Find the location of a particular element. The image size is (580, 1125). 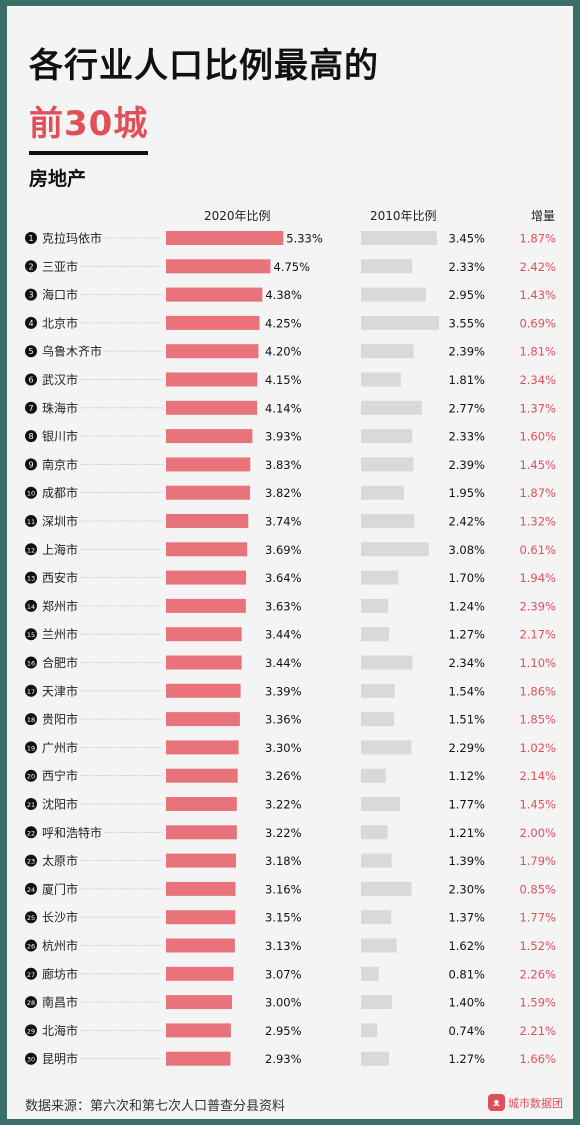

city-name: 克拉玛依市 is located at coordinates (72, 238).